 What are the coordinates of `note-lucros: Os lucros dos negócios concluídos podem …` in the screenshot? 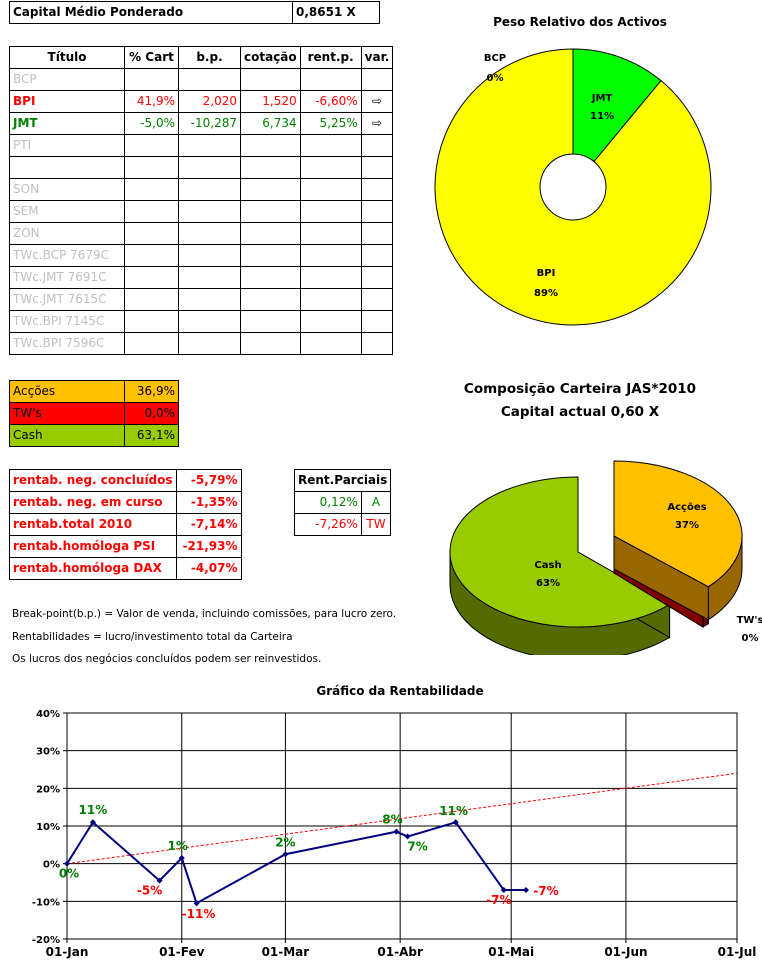 It's located at (167, 659).